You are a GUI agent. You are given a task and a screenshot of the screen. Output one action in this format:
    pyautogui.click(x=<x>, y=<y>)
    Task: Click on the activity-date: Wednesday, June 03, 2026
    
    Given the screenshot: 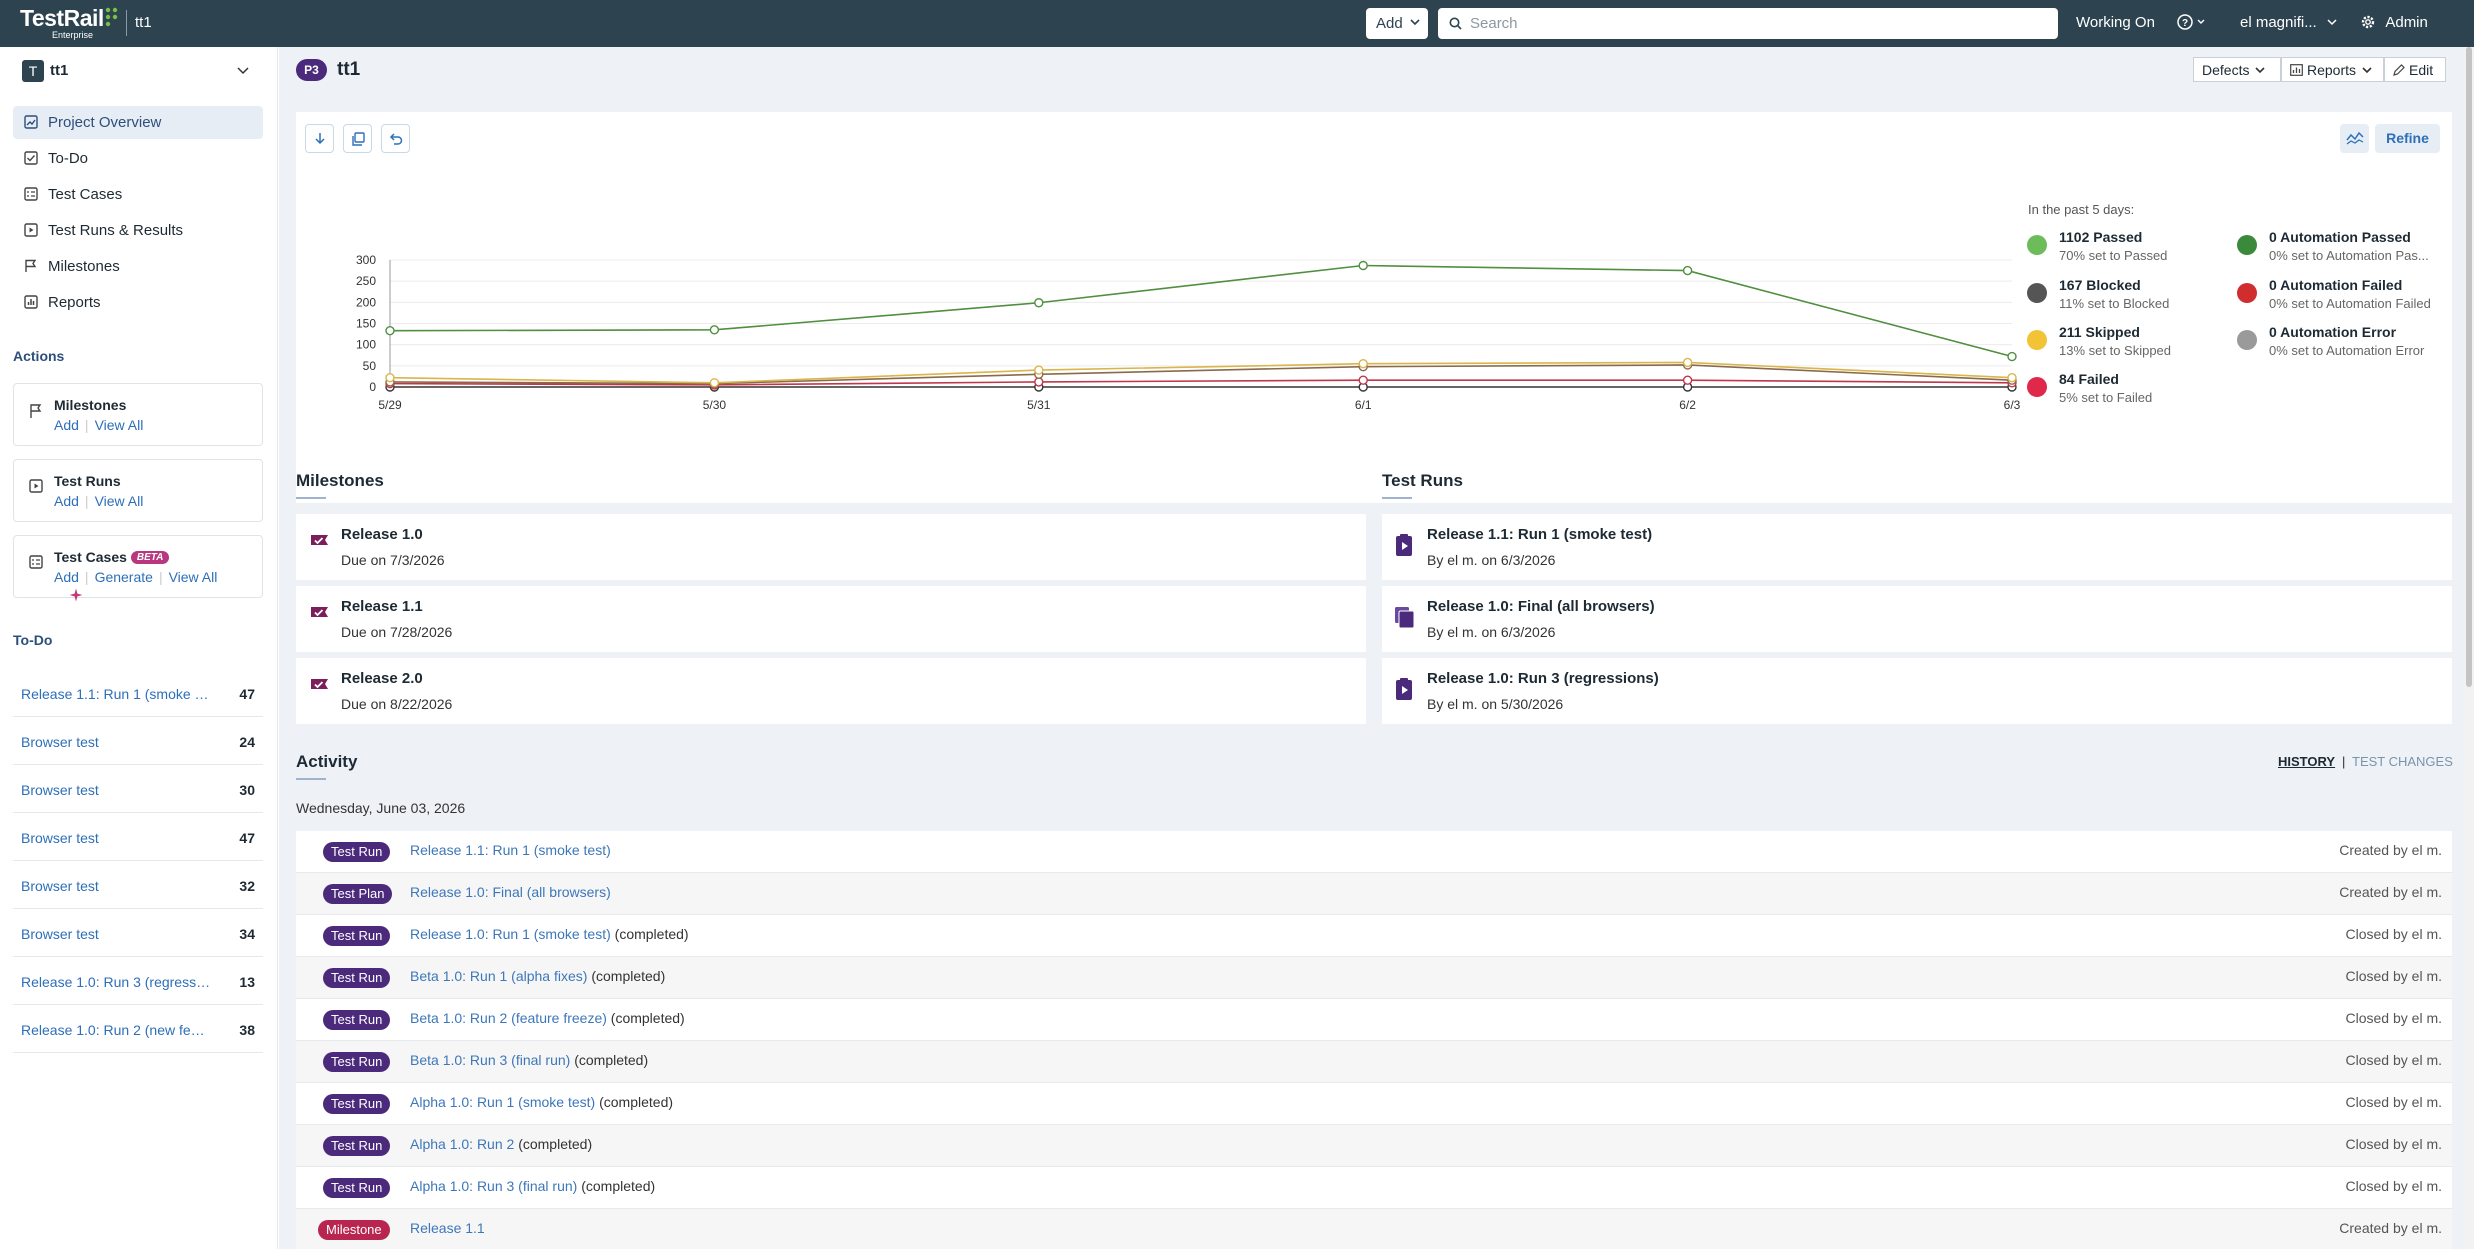 What is the action you would take?
    pyautogui.click(x=381, y=808)
    